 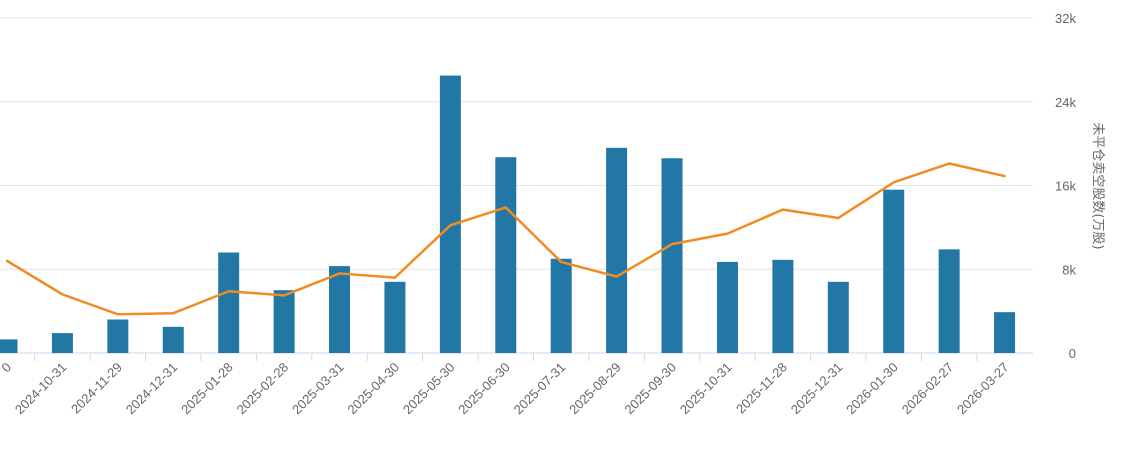 I want to click on y-tick-label: 8k, so click(x=1069, y=269).